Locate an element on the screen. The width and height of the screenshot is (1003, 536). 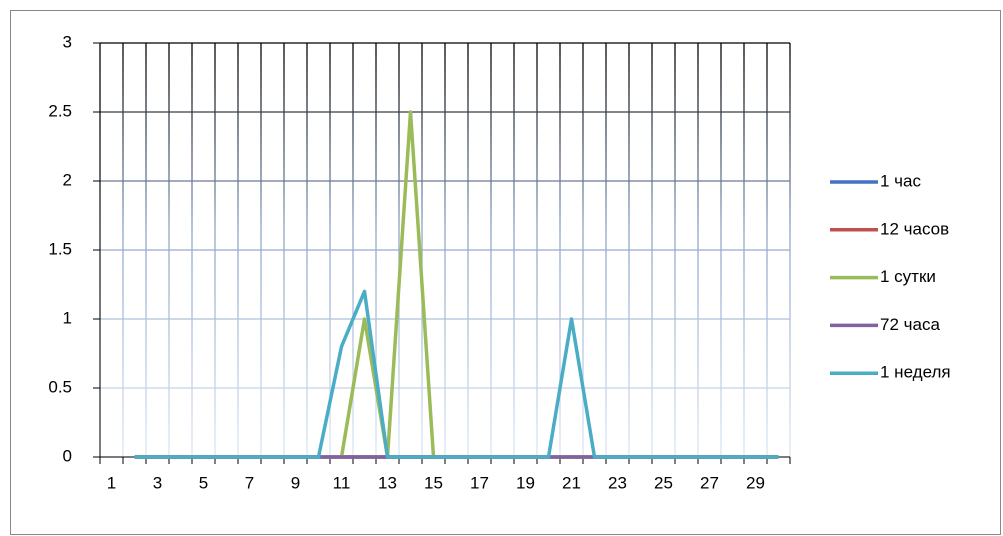
x-tick-label: 13 is located at coordinates (387, 482).